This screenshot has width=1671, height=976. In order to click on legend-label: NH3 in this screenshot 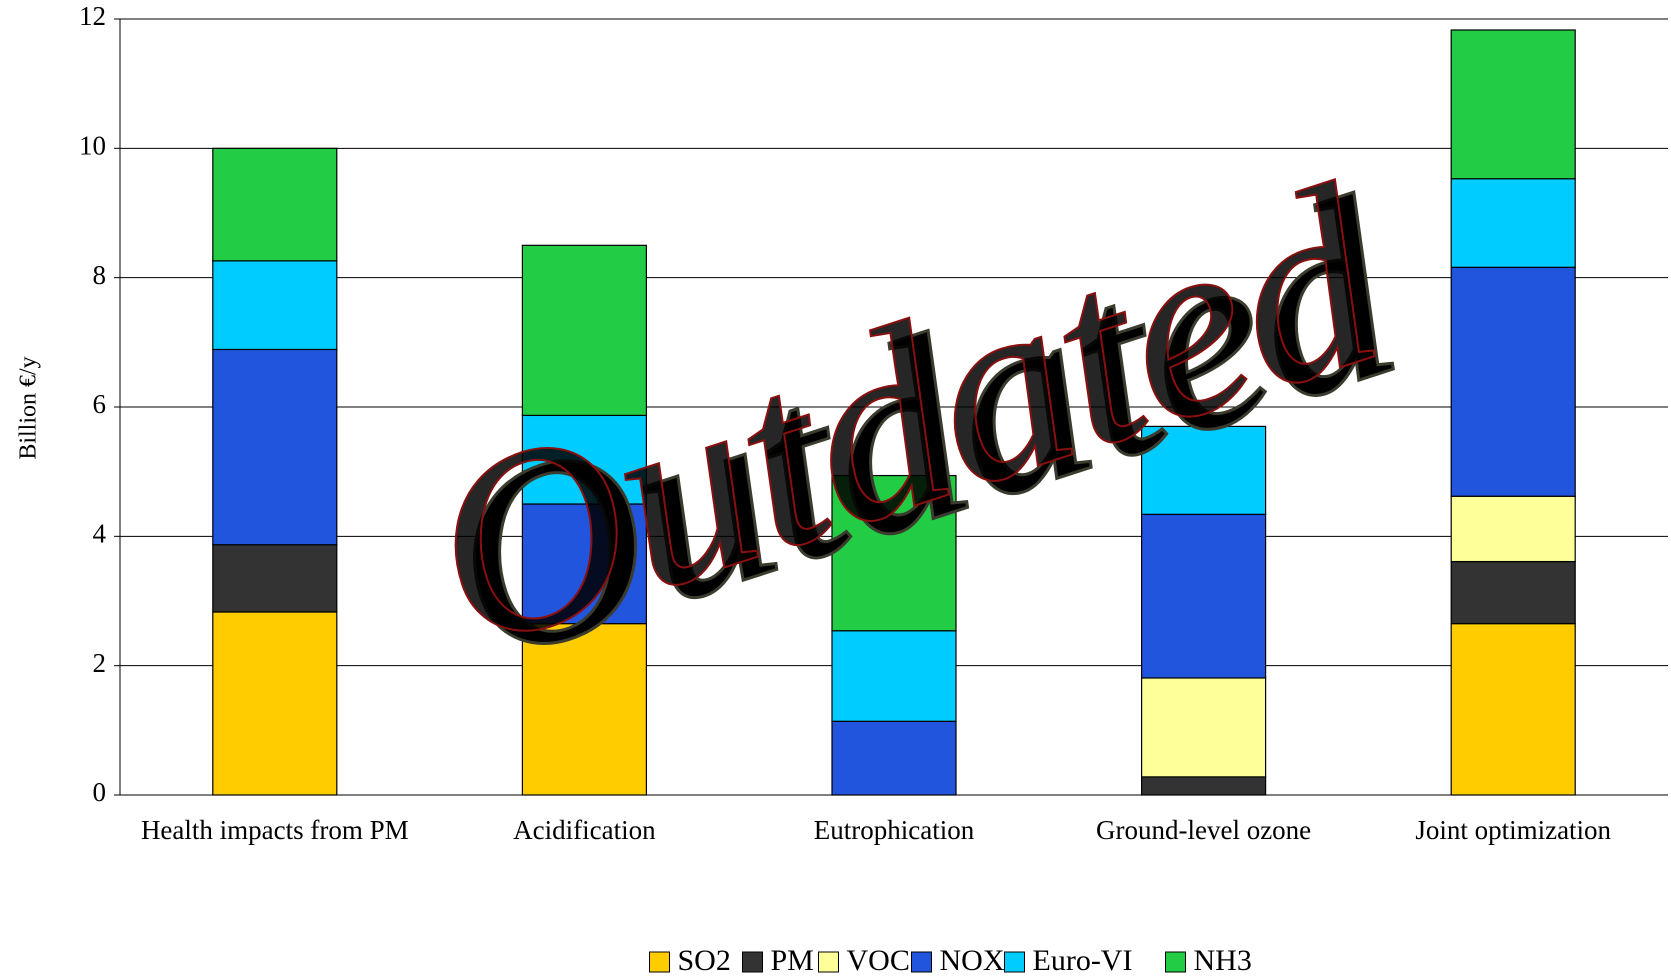, I will do `click(1223, 960)`.